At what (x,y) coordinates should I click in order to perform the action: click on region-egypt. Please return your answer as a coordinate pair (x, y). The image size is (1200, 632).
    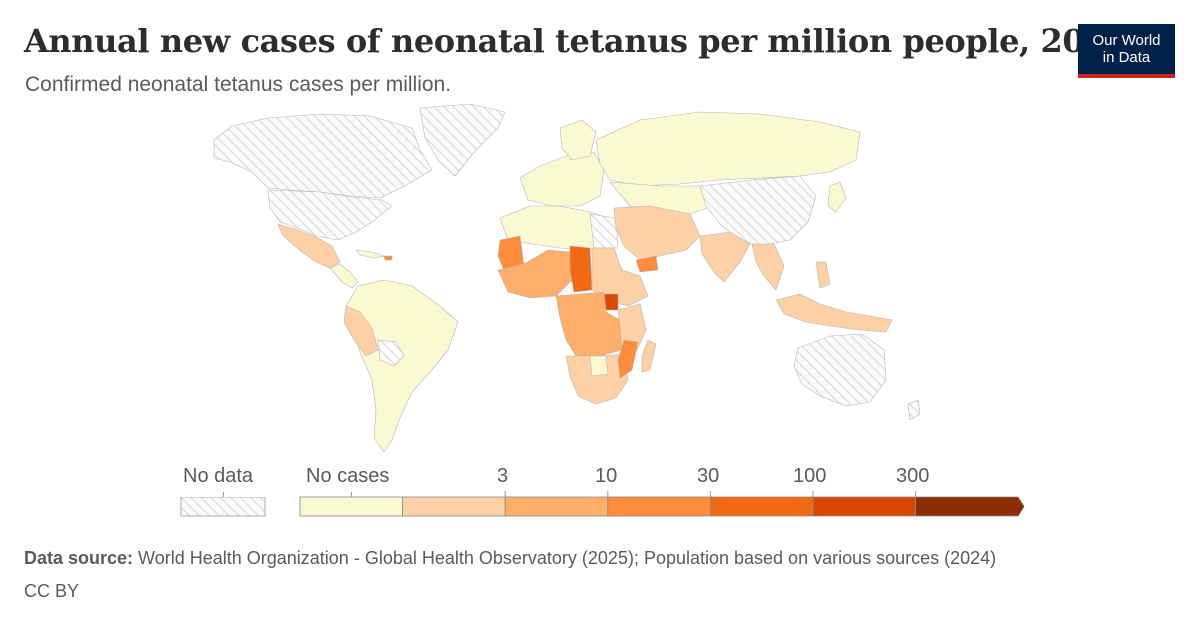
    Looking at the image, I should click on (604, 231).